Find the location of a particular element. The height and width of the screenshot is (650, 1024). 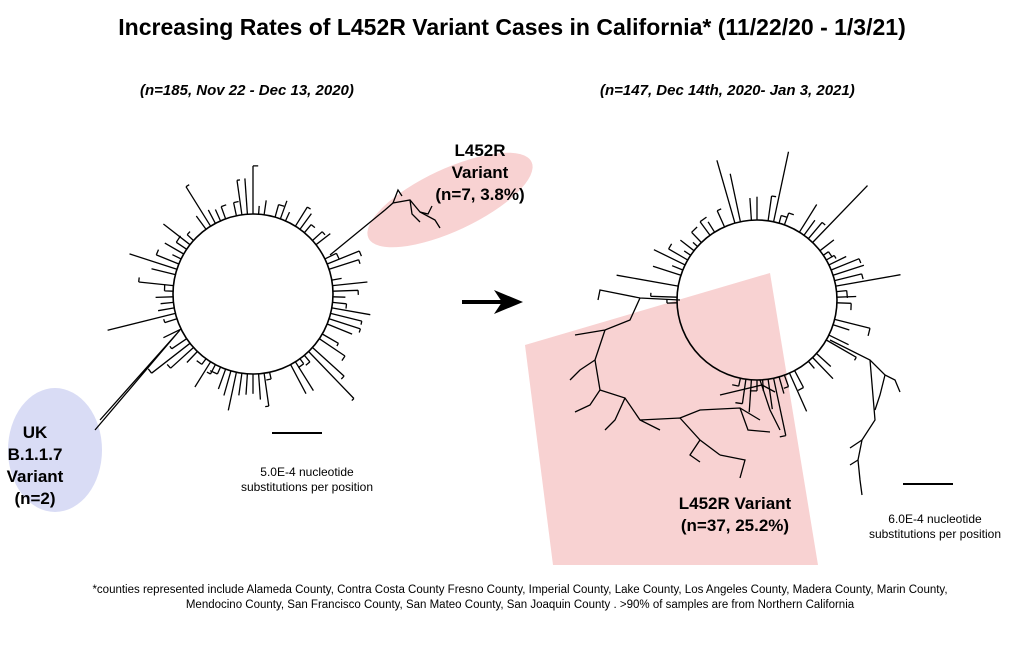

right-tree-branches is located at coordinates (758, 294).